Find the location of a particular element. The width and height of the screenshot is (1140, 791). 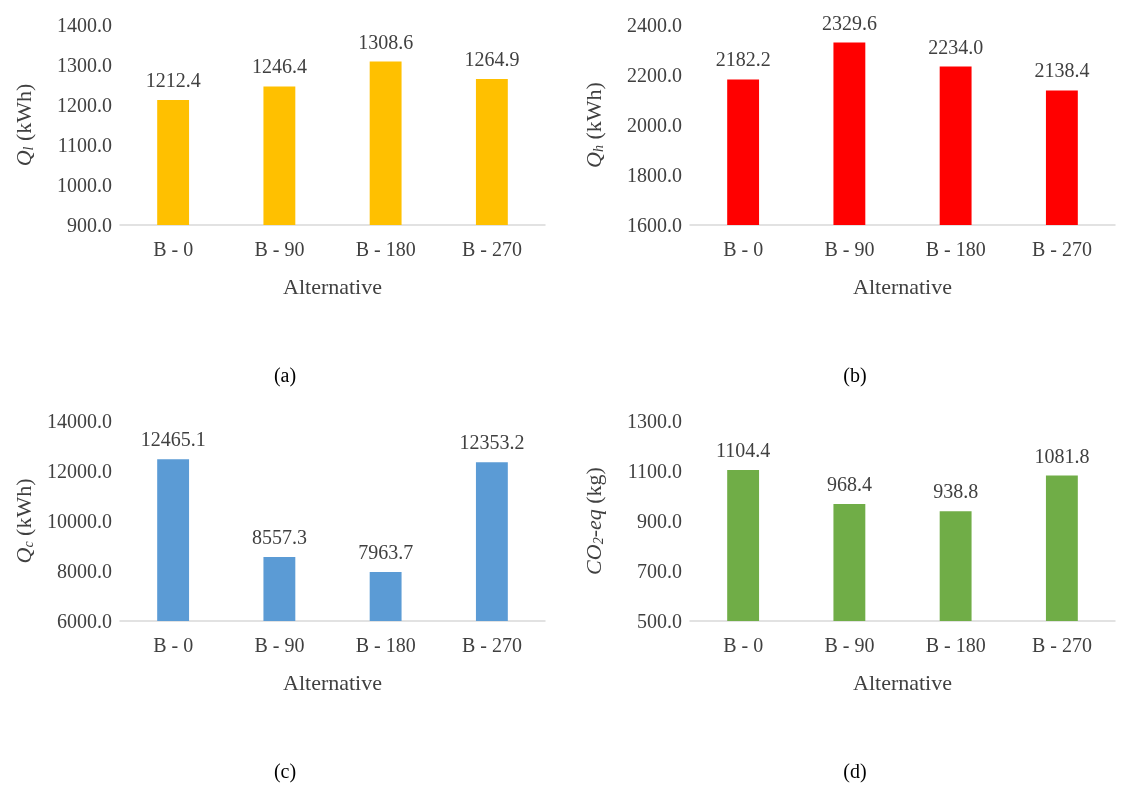

data-label: 7963.7 is located at coordinates (386, 551).